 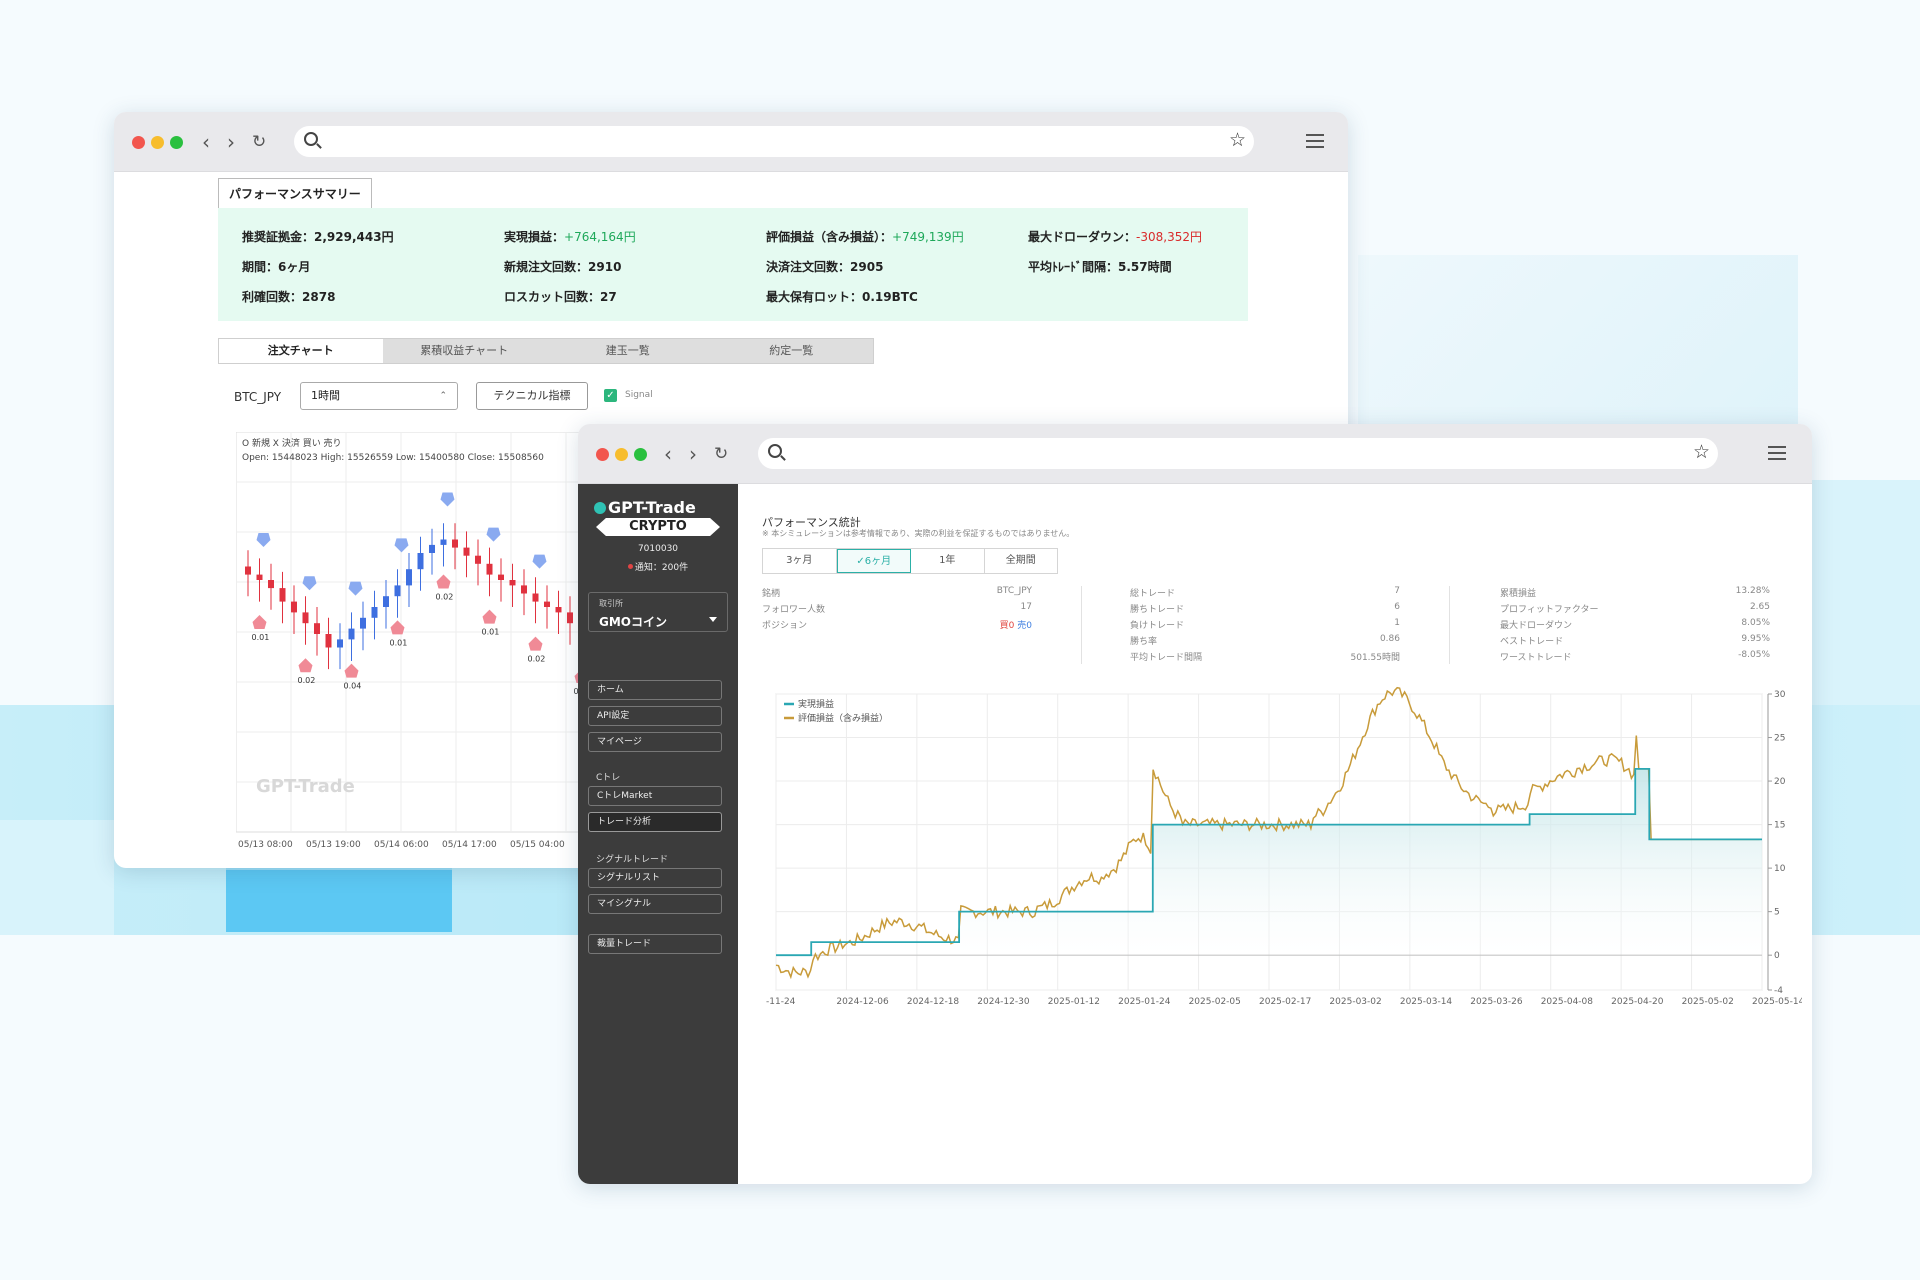 What do you see at coordinates (658, 566) in the screenshot?
I see `notification-count: 通知：200件` at bounding box center [658, 566].